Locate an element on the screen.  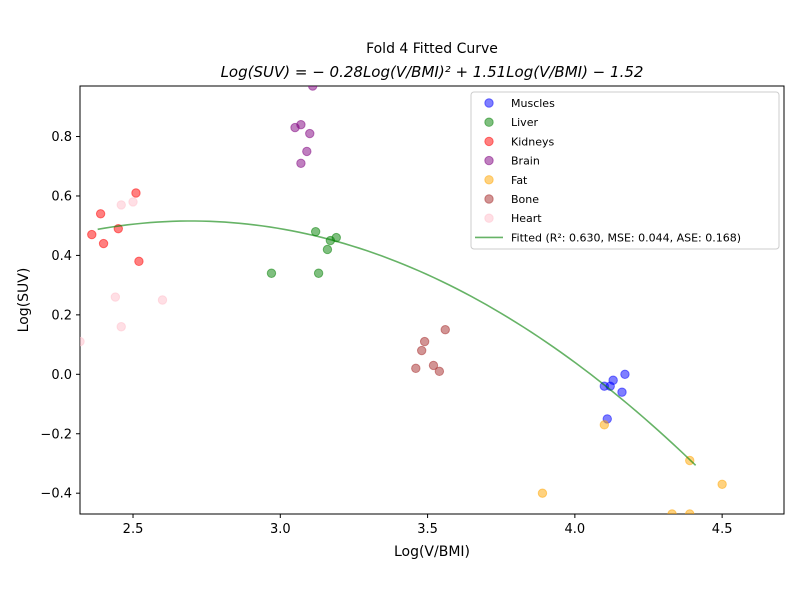
y-axis-ticks: −0.4 −0.2 0.0 0.2 0.4 0.6 0.8 is located at coordinates (60, 316).